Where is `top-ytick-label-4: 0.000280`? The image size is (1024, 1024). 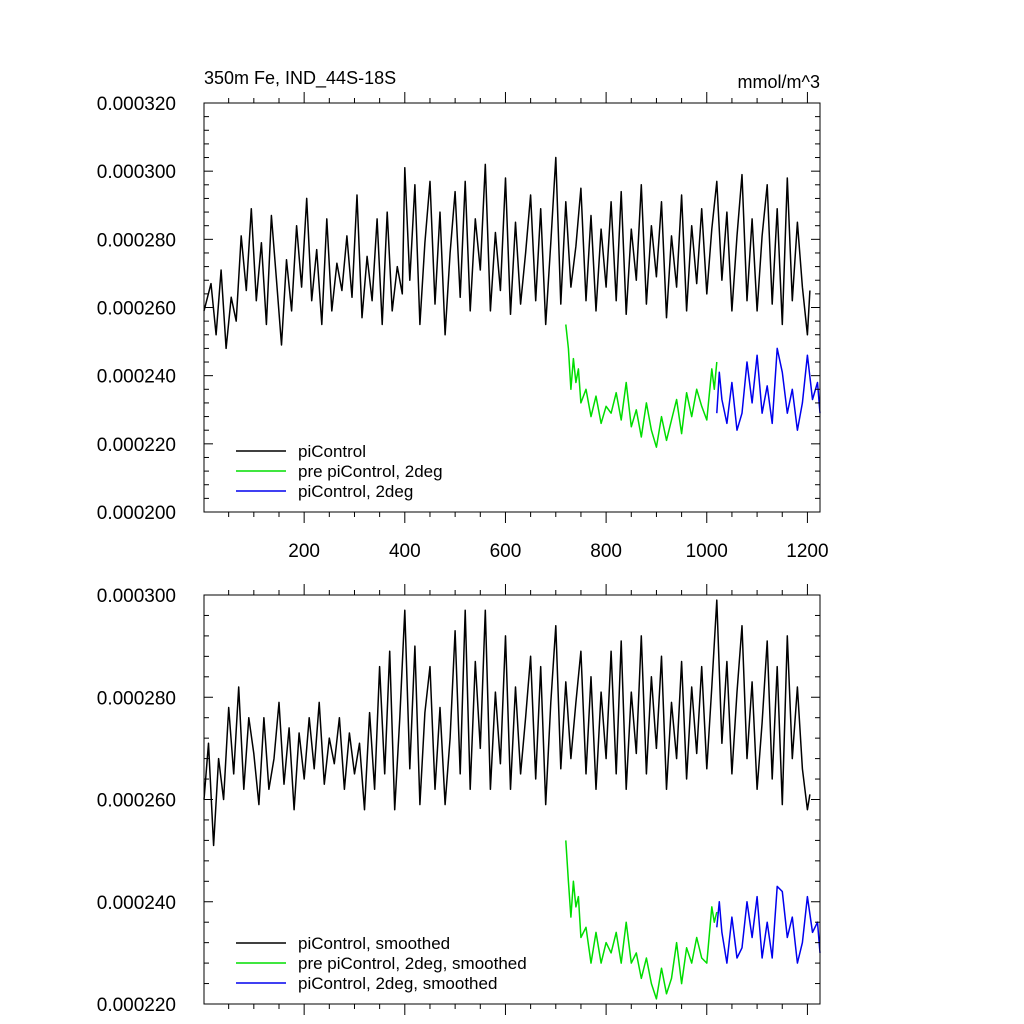
top-ytick-label-4: 0.000280 is located at coordinates (136, 240).